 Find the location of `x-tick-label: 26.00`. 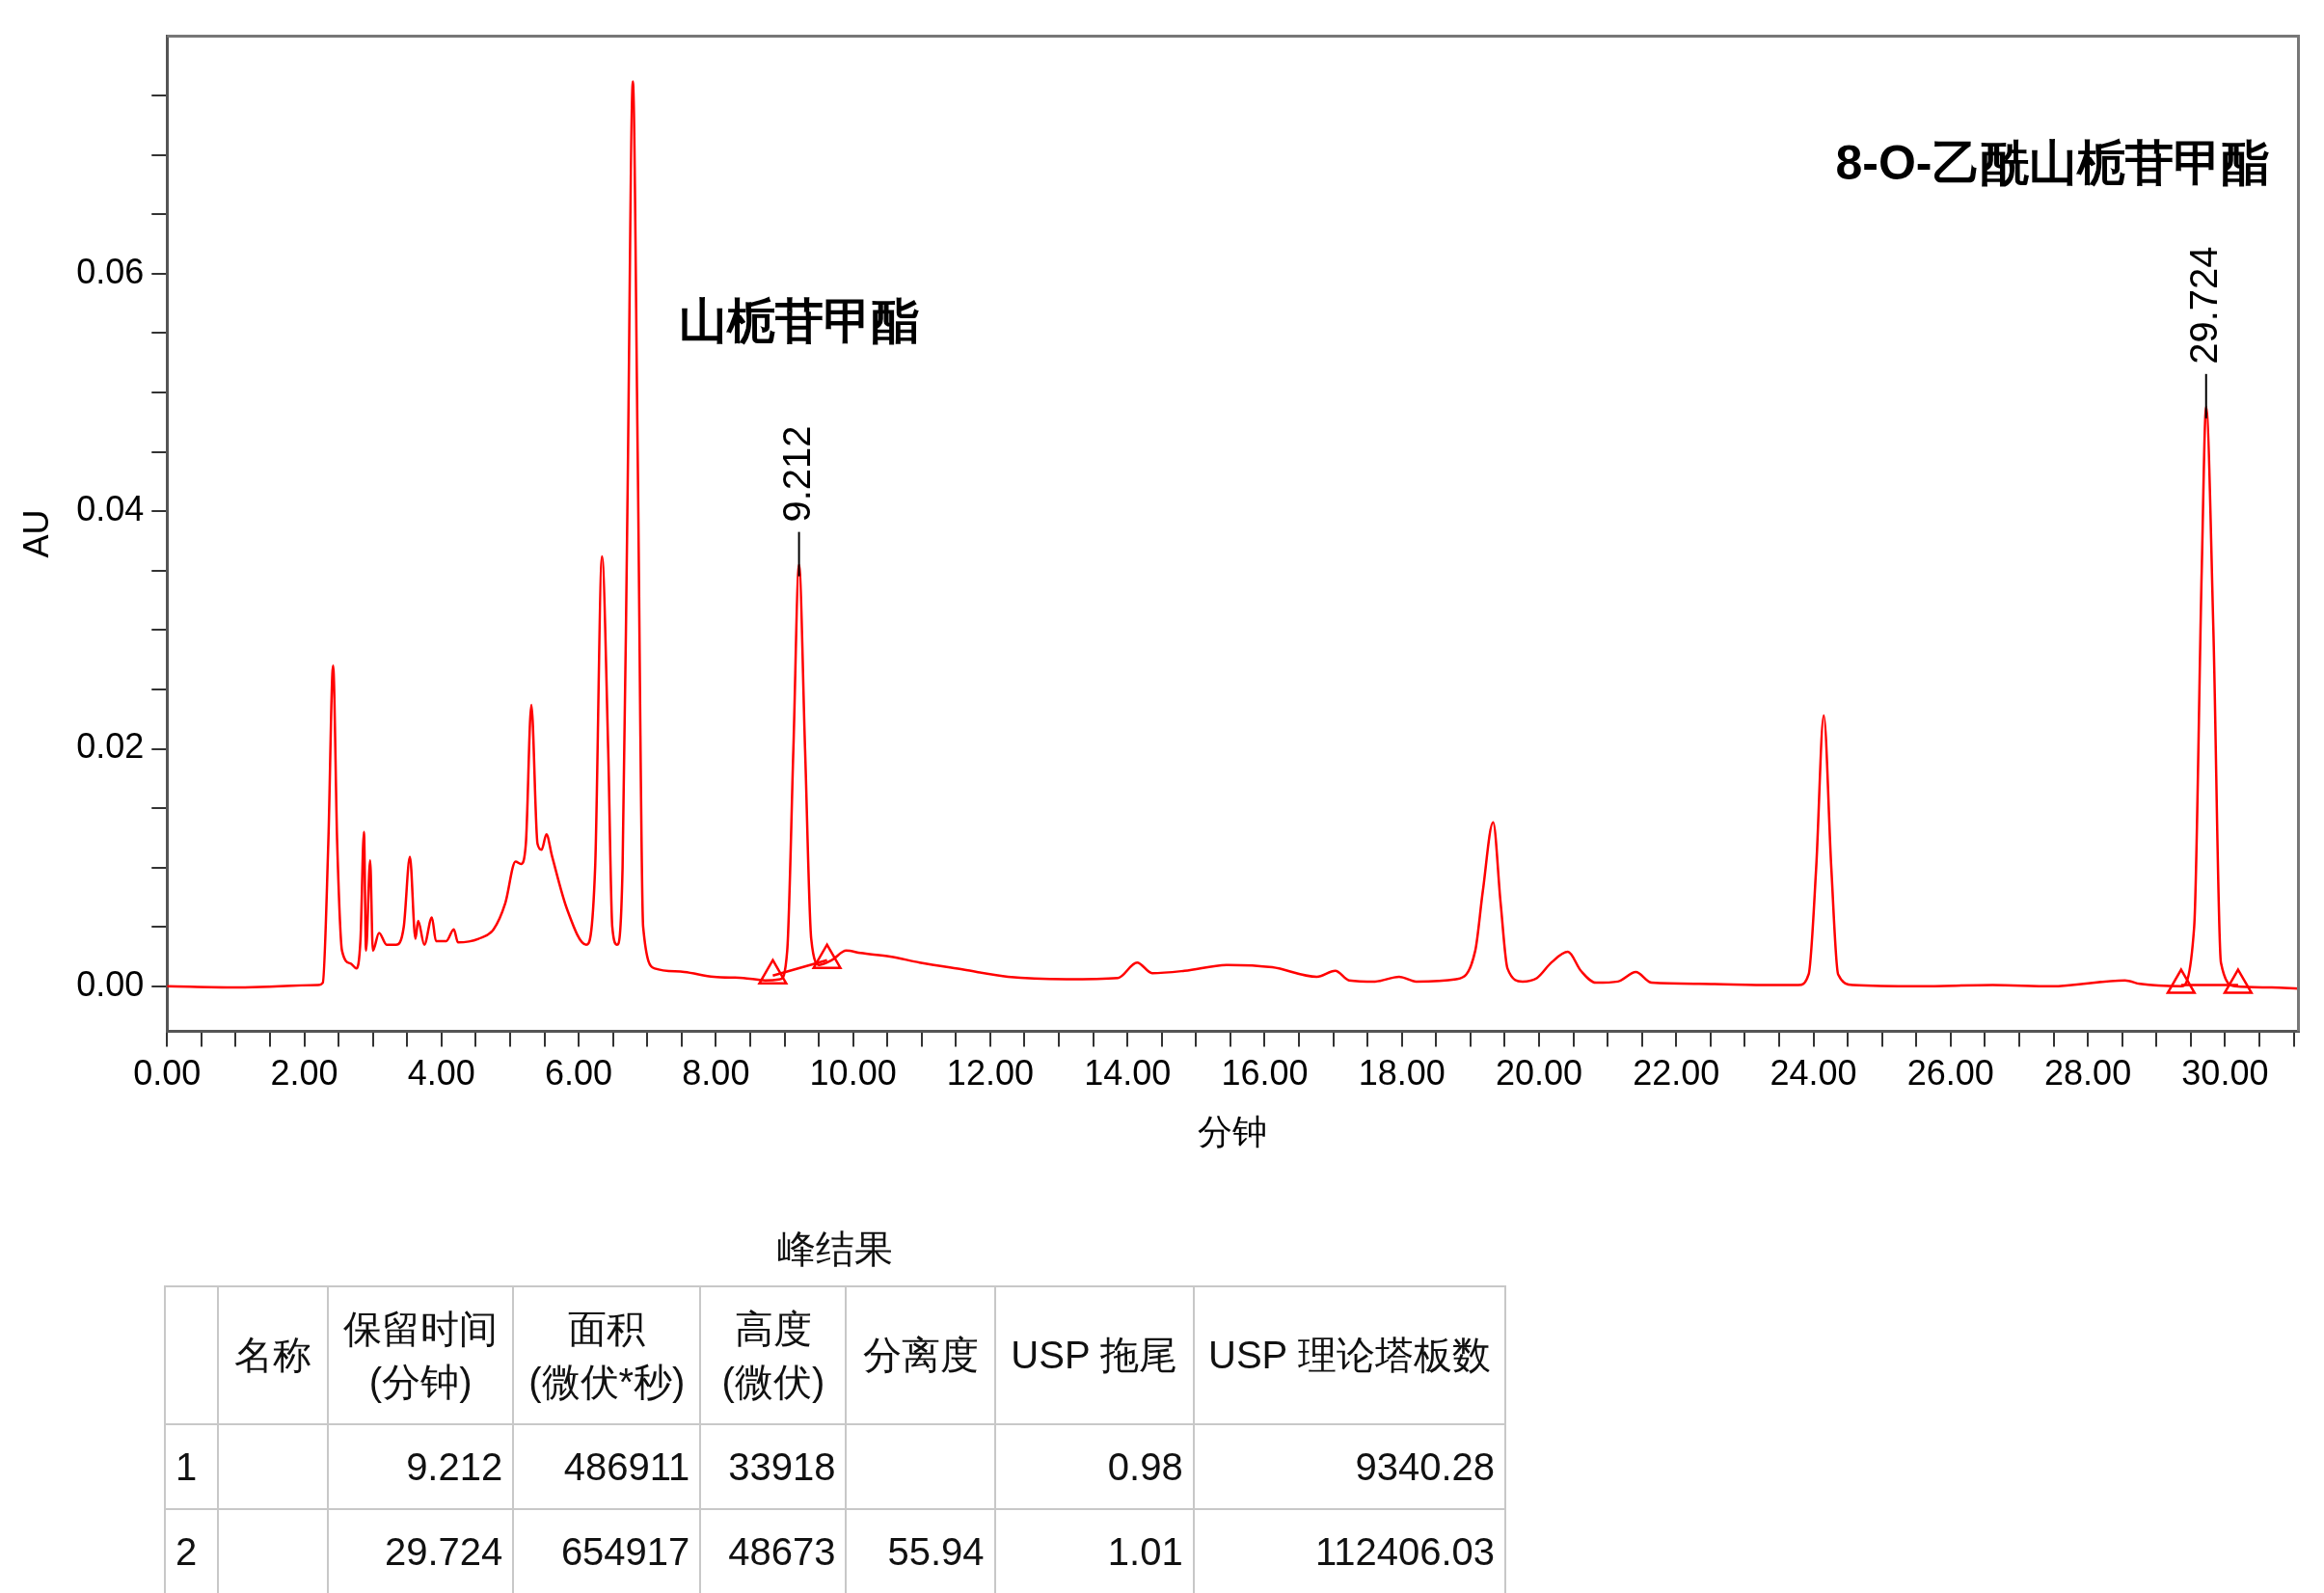

x-tick-label: 26.00 is located at coordinates (1950, 1073).